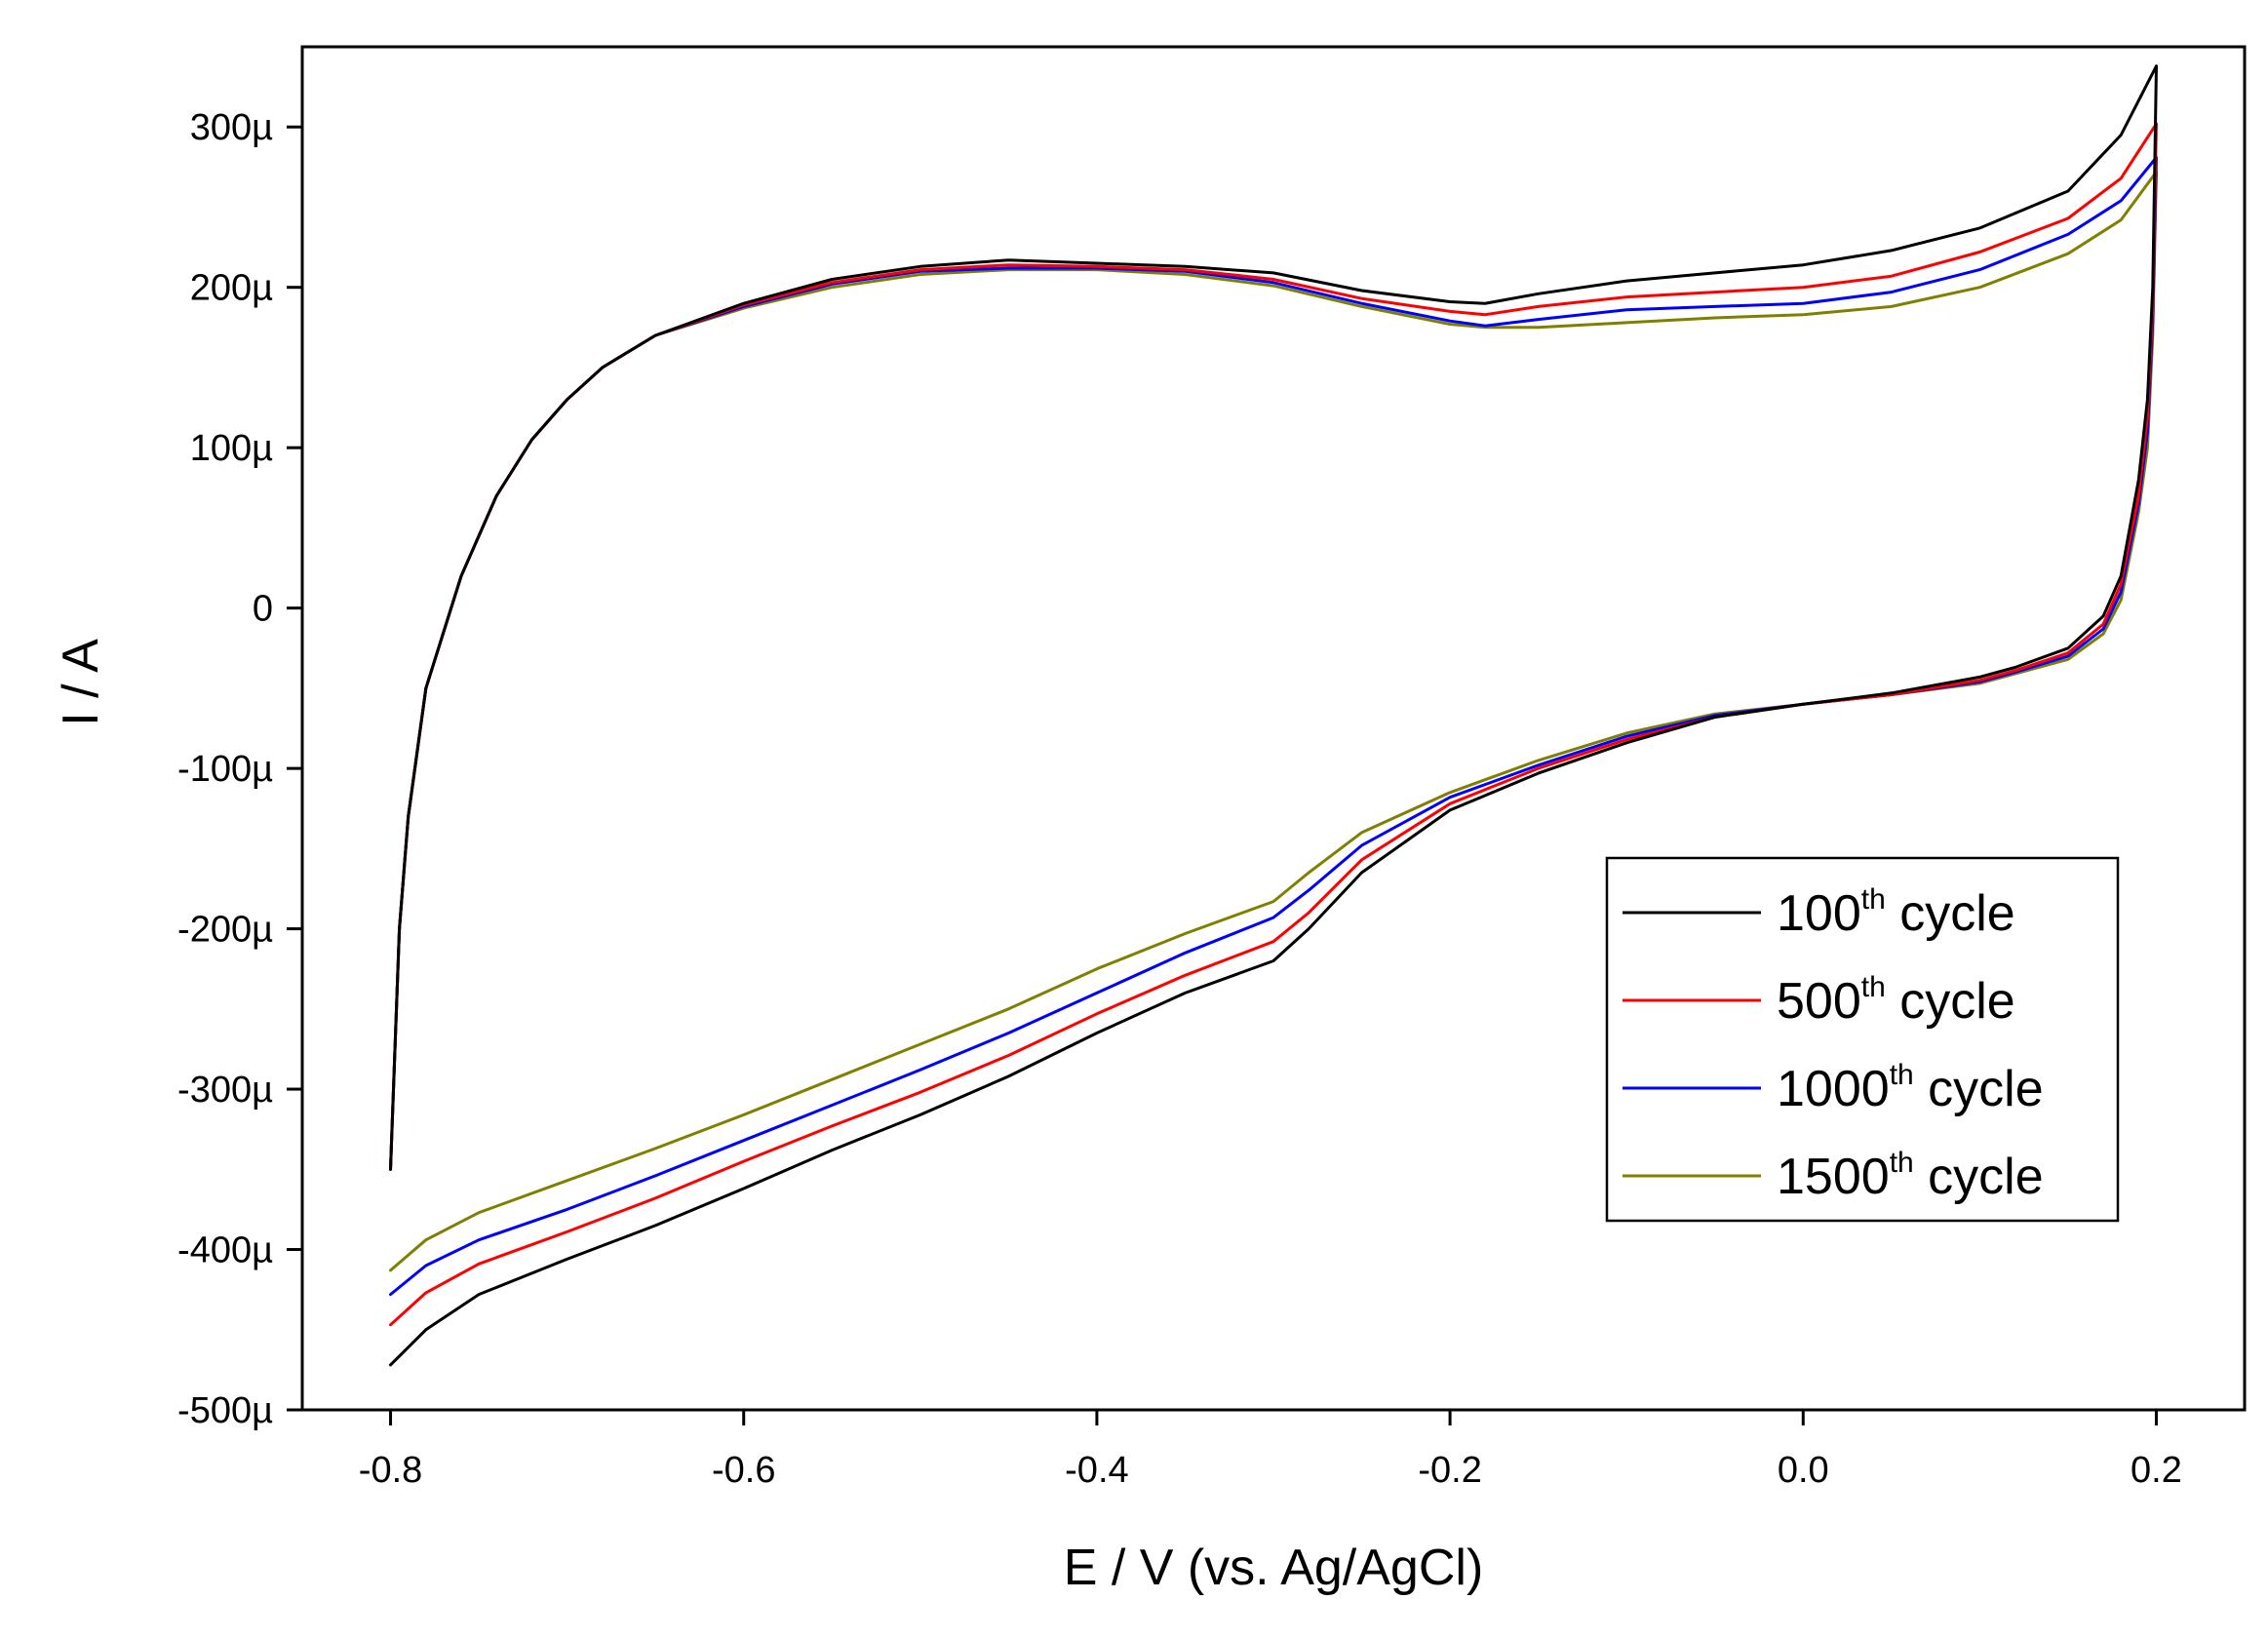 This screenshot has height=1639, width=2268. I want to click on y-axis-ticks: -500µ -400µ -300µ -200µ -100µ 0 100µ 200µ 300µ, so click(240, 769).